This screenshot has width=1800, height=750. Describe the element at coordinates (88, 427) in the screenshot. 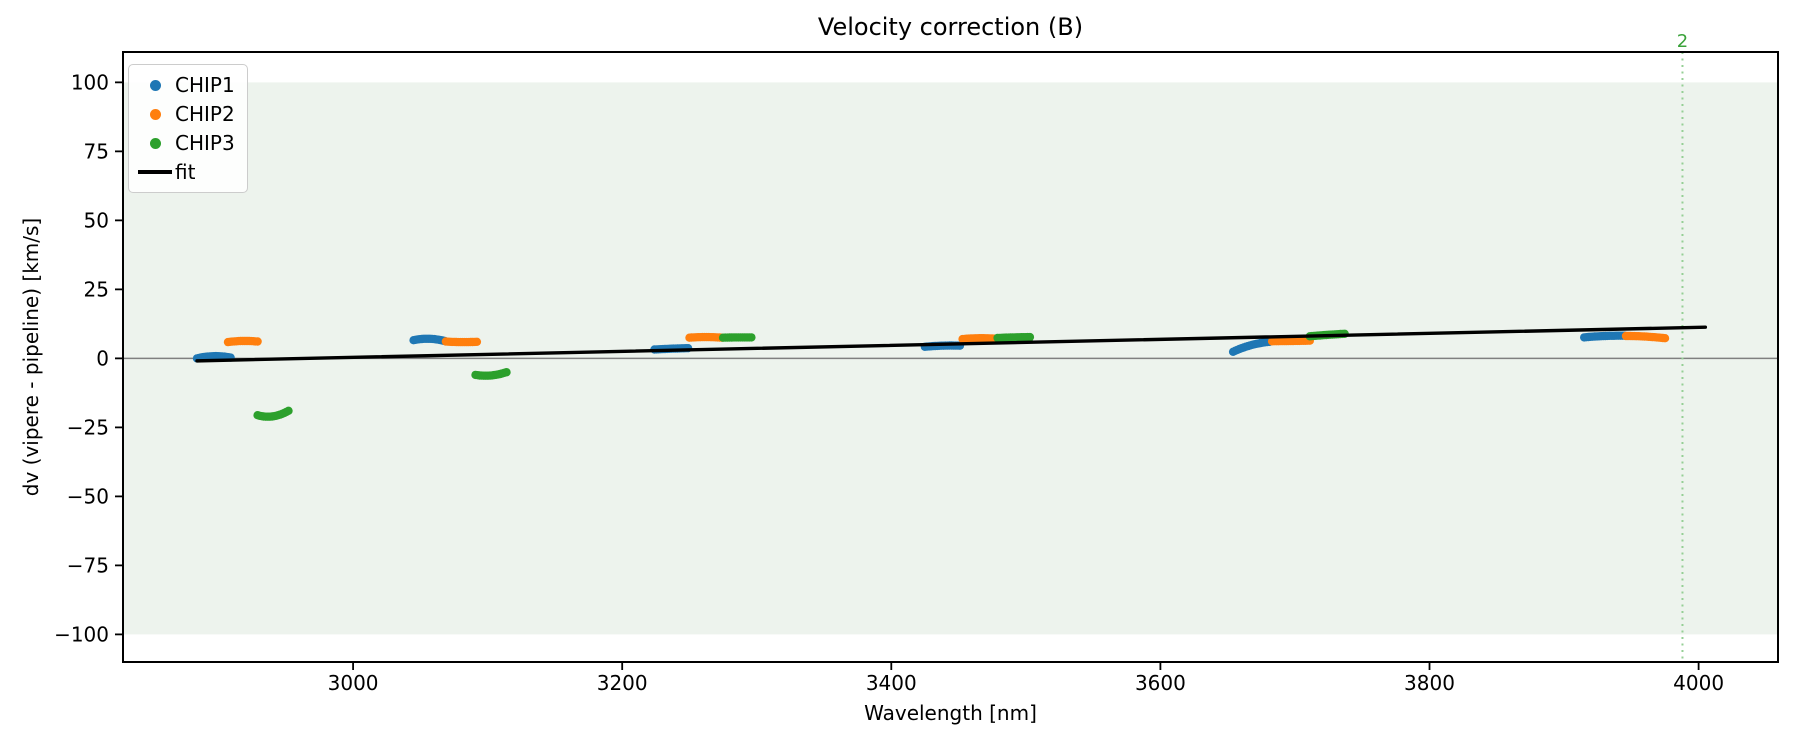

I see `y-tick-label: −25` at that location.